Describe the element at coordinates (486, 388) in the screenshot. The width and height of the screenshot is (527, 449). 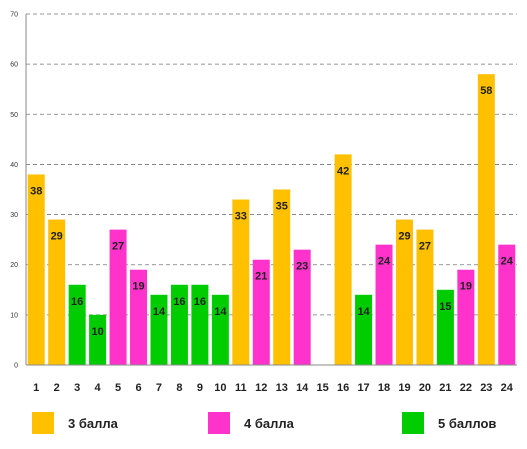
I see `x-tick-label-23: 23` at that location.